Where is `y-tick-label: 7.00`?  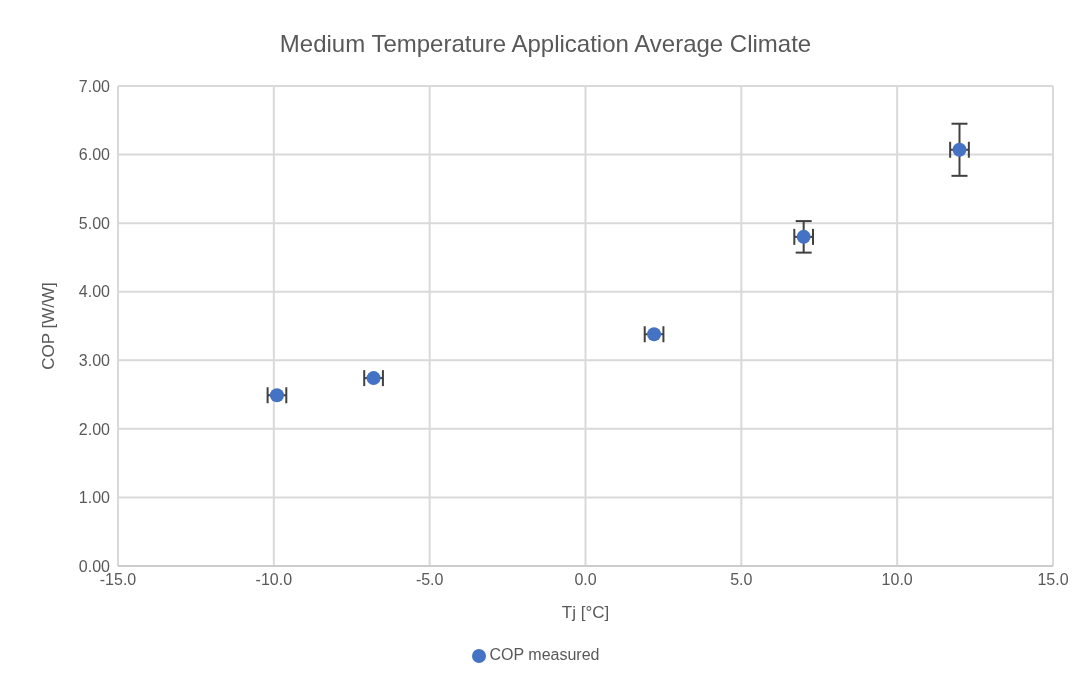
y-tick-label: 7.00 is located at coordinates (94, 86).